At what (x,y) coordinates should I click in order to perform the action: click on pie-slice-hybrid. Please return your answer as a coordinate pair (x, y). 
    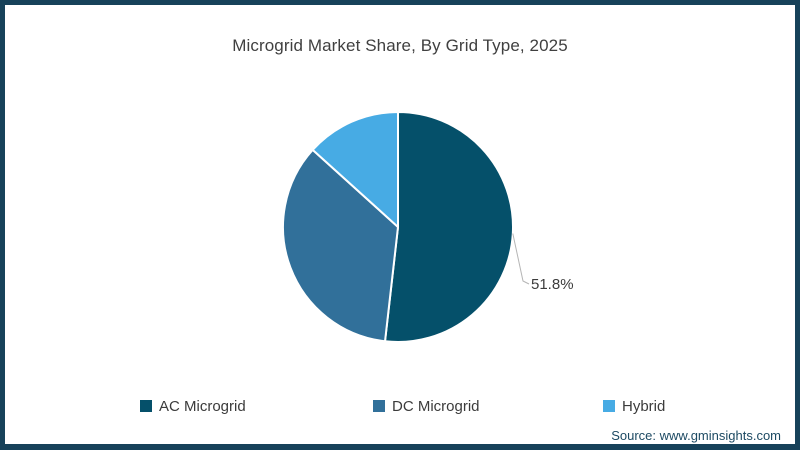
    Looking at the image, I should click on (355, 169).